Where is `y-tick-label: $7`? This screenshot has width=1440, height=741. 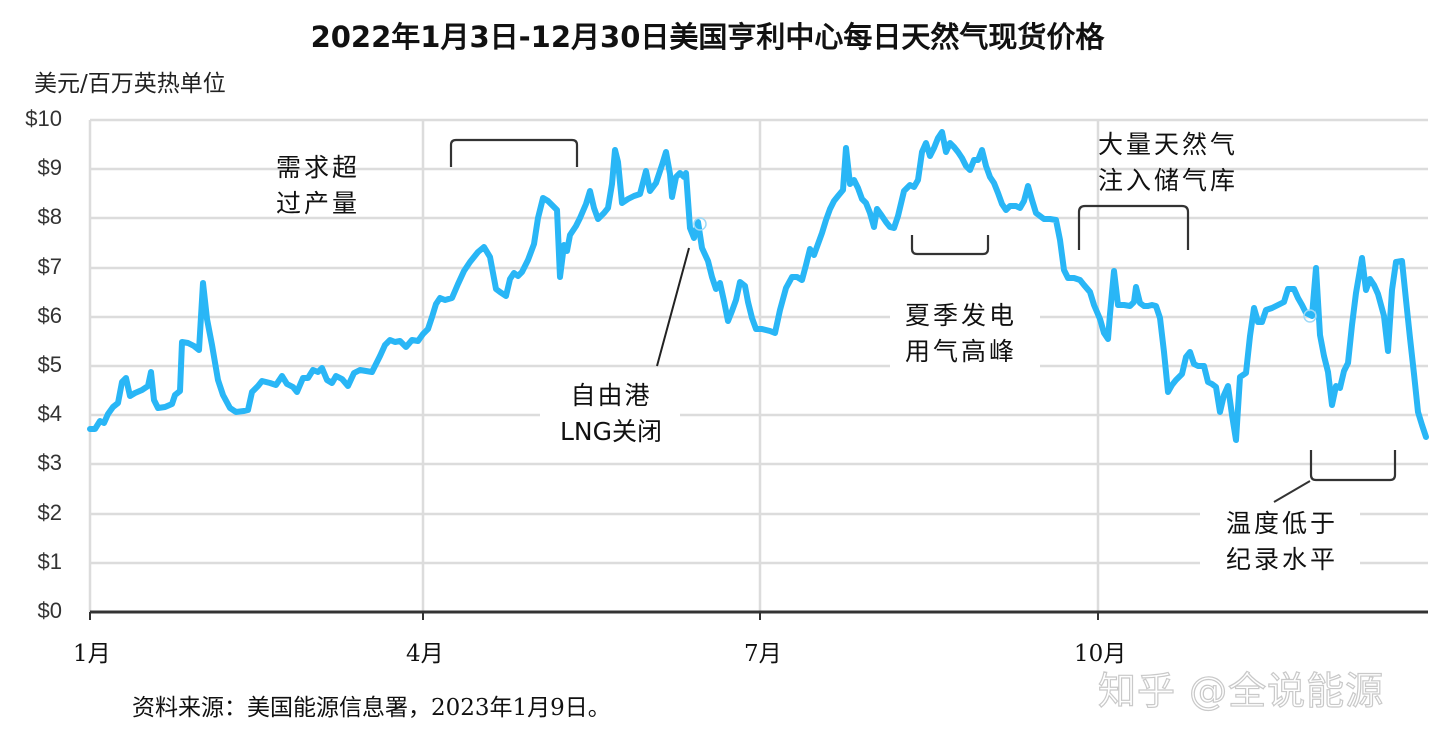
y-tick-label: $7 is located at coordinates (49, 266).